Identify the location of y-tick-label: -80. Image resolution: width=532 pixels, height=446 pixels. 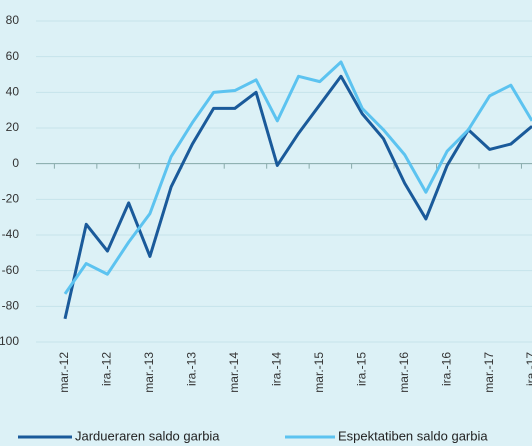
(11, 306).